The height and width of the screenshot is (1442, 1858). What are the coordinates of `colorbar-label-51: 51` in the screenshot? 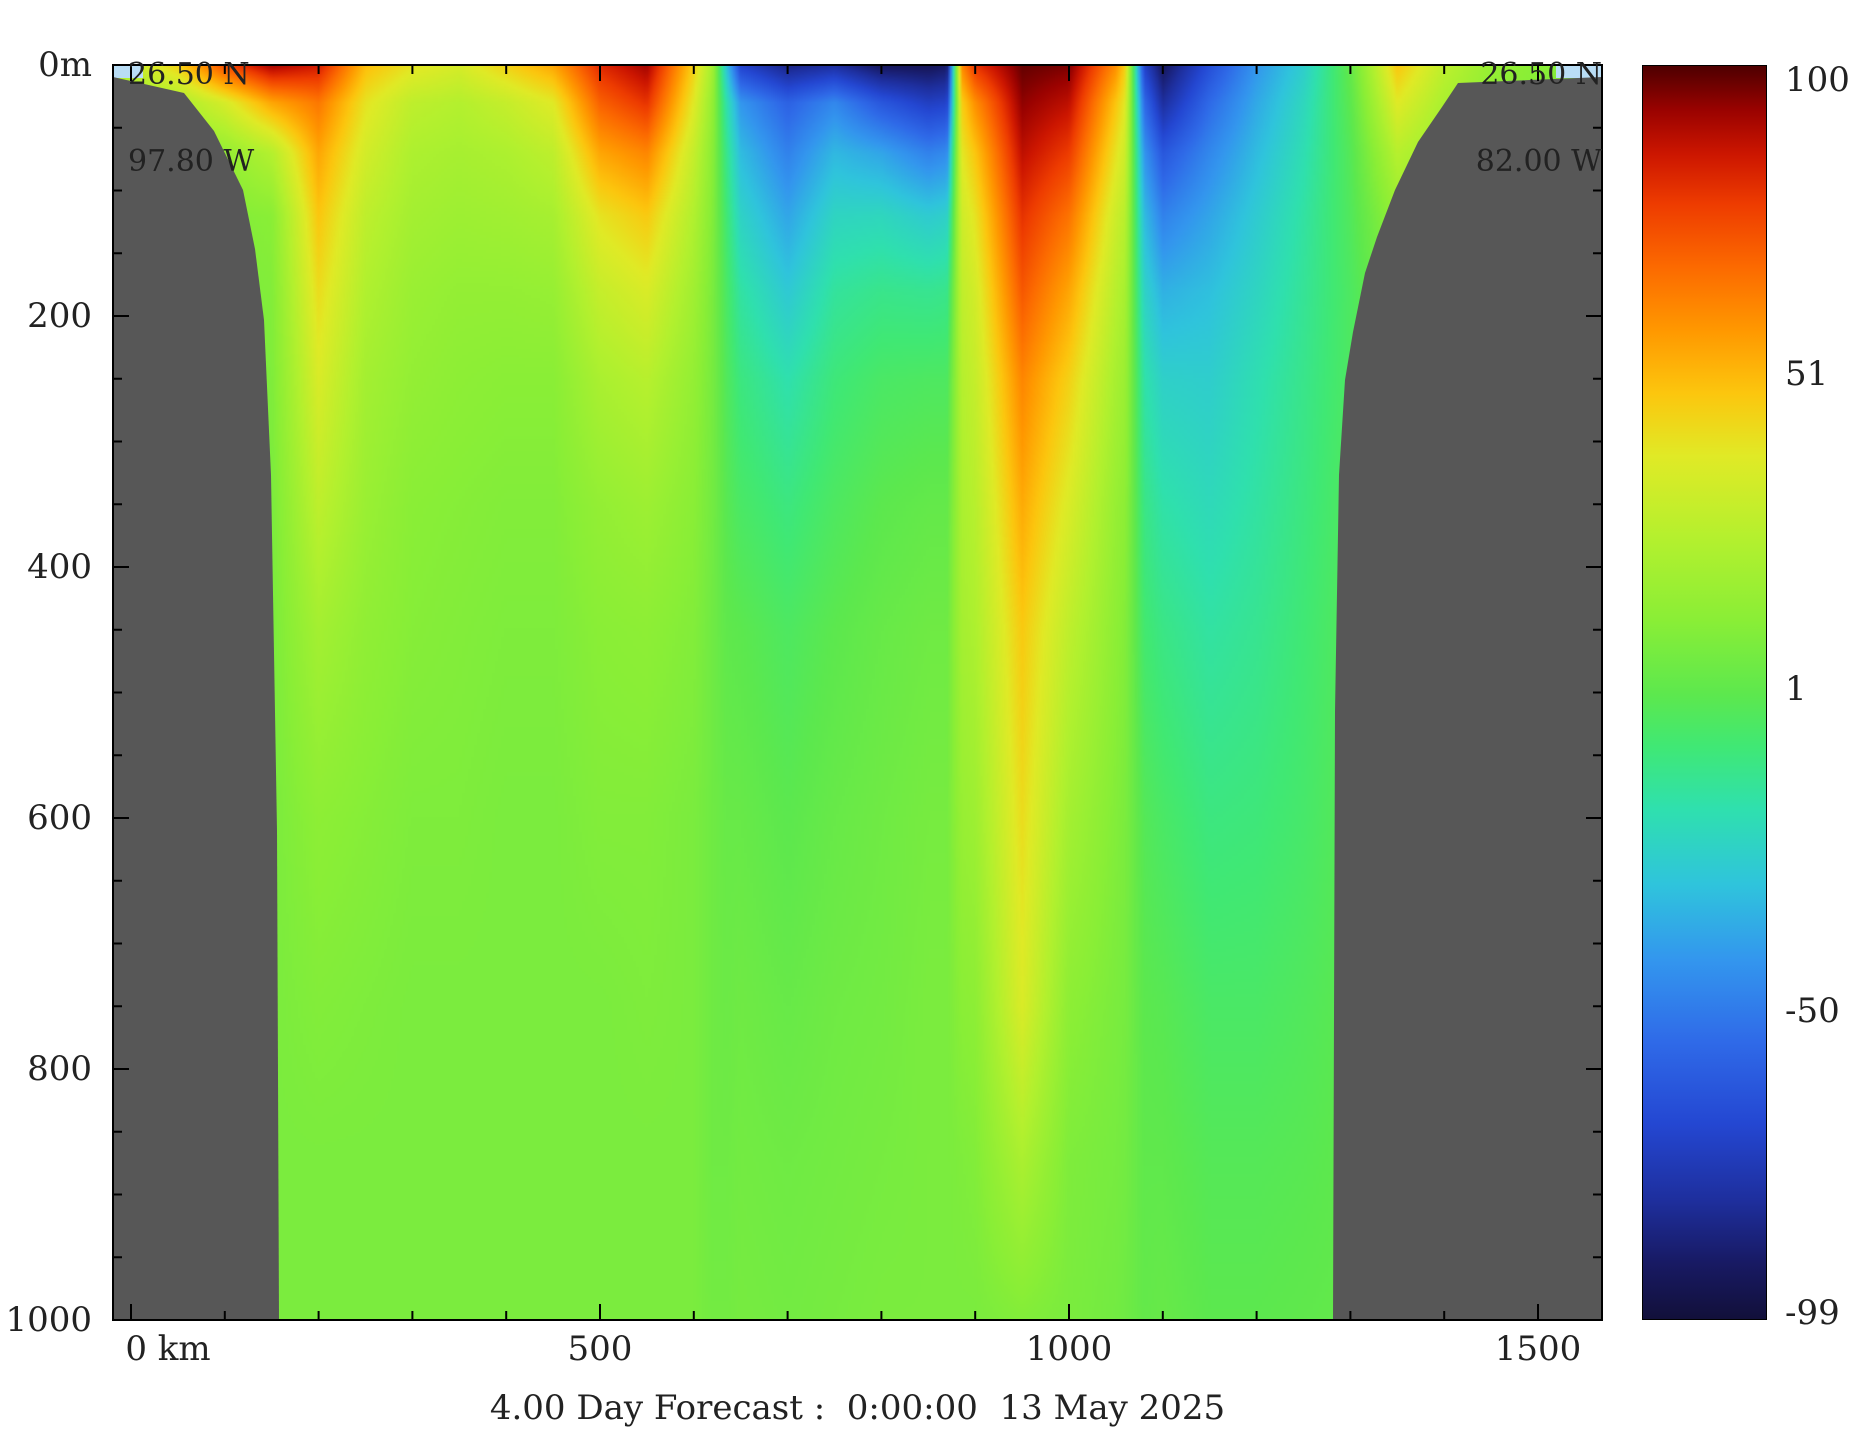 It's located at (1807, 374).